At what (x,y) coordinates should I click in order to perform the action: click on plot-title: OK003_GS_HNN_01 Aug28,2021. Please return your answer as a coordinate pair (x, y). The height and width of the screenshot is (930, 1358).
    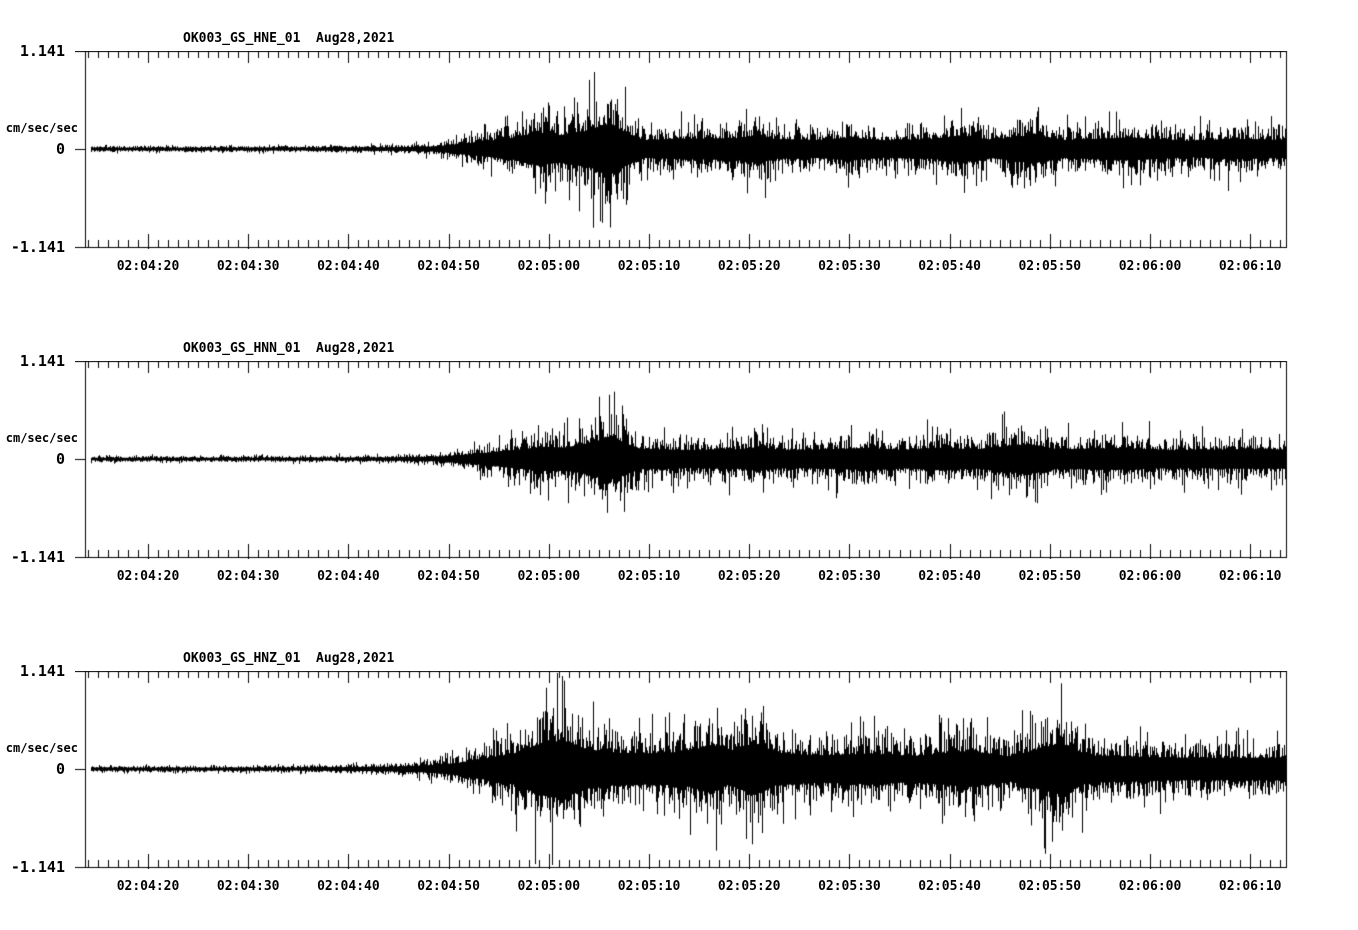
    Looking at the image, I should click on (289, 348).